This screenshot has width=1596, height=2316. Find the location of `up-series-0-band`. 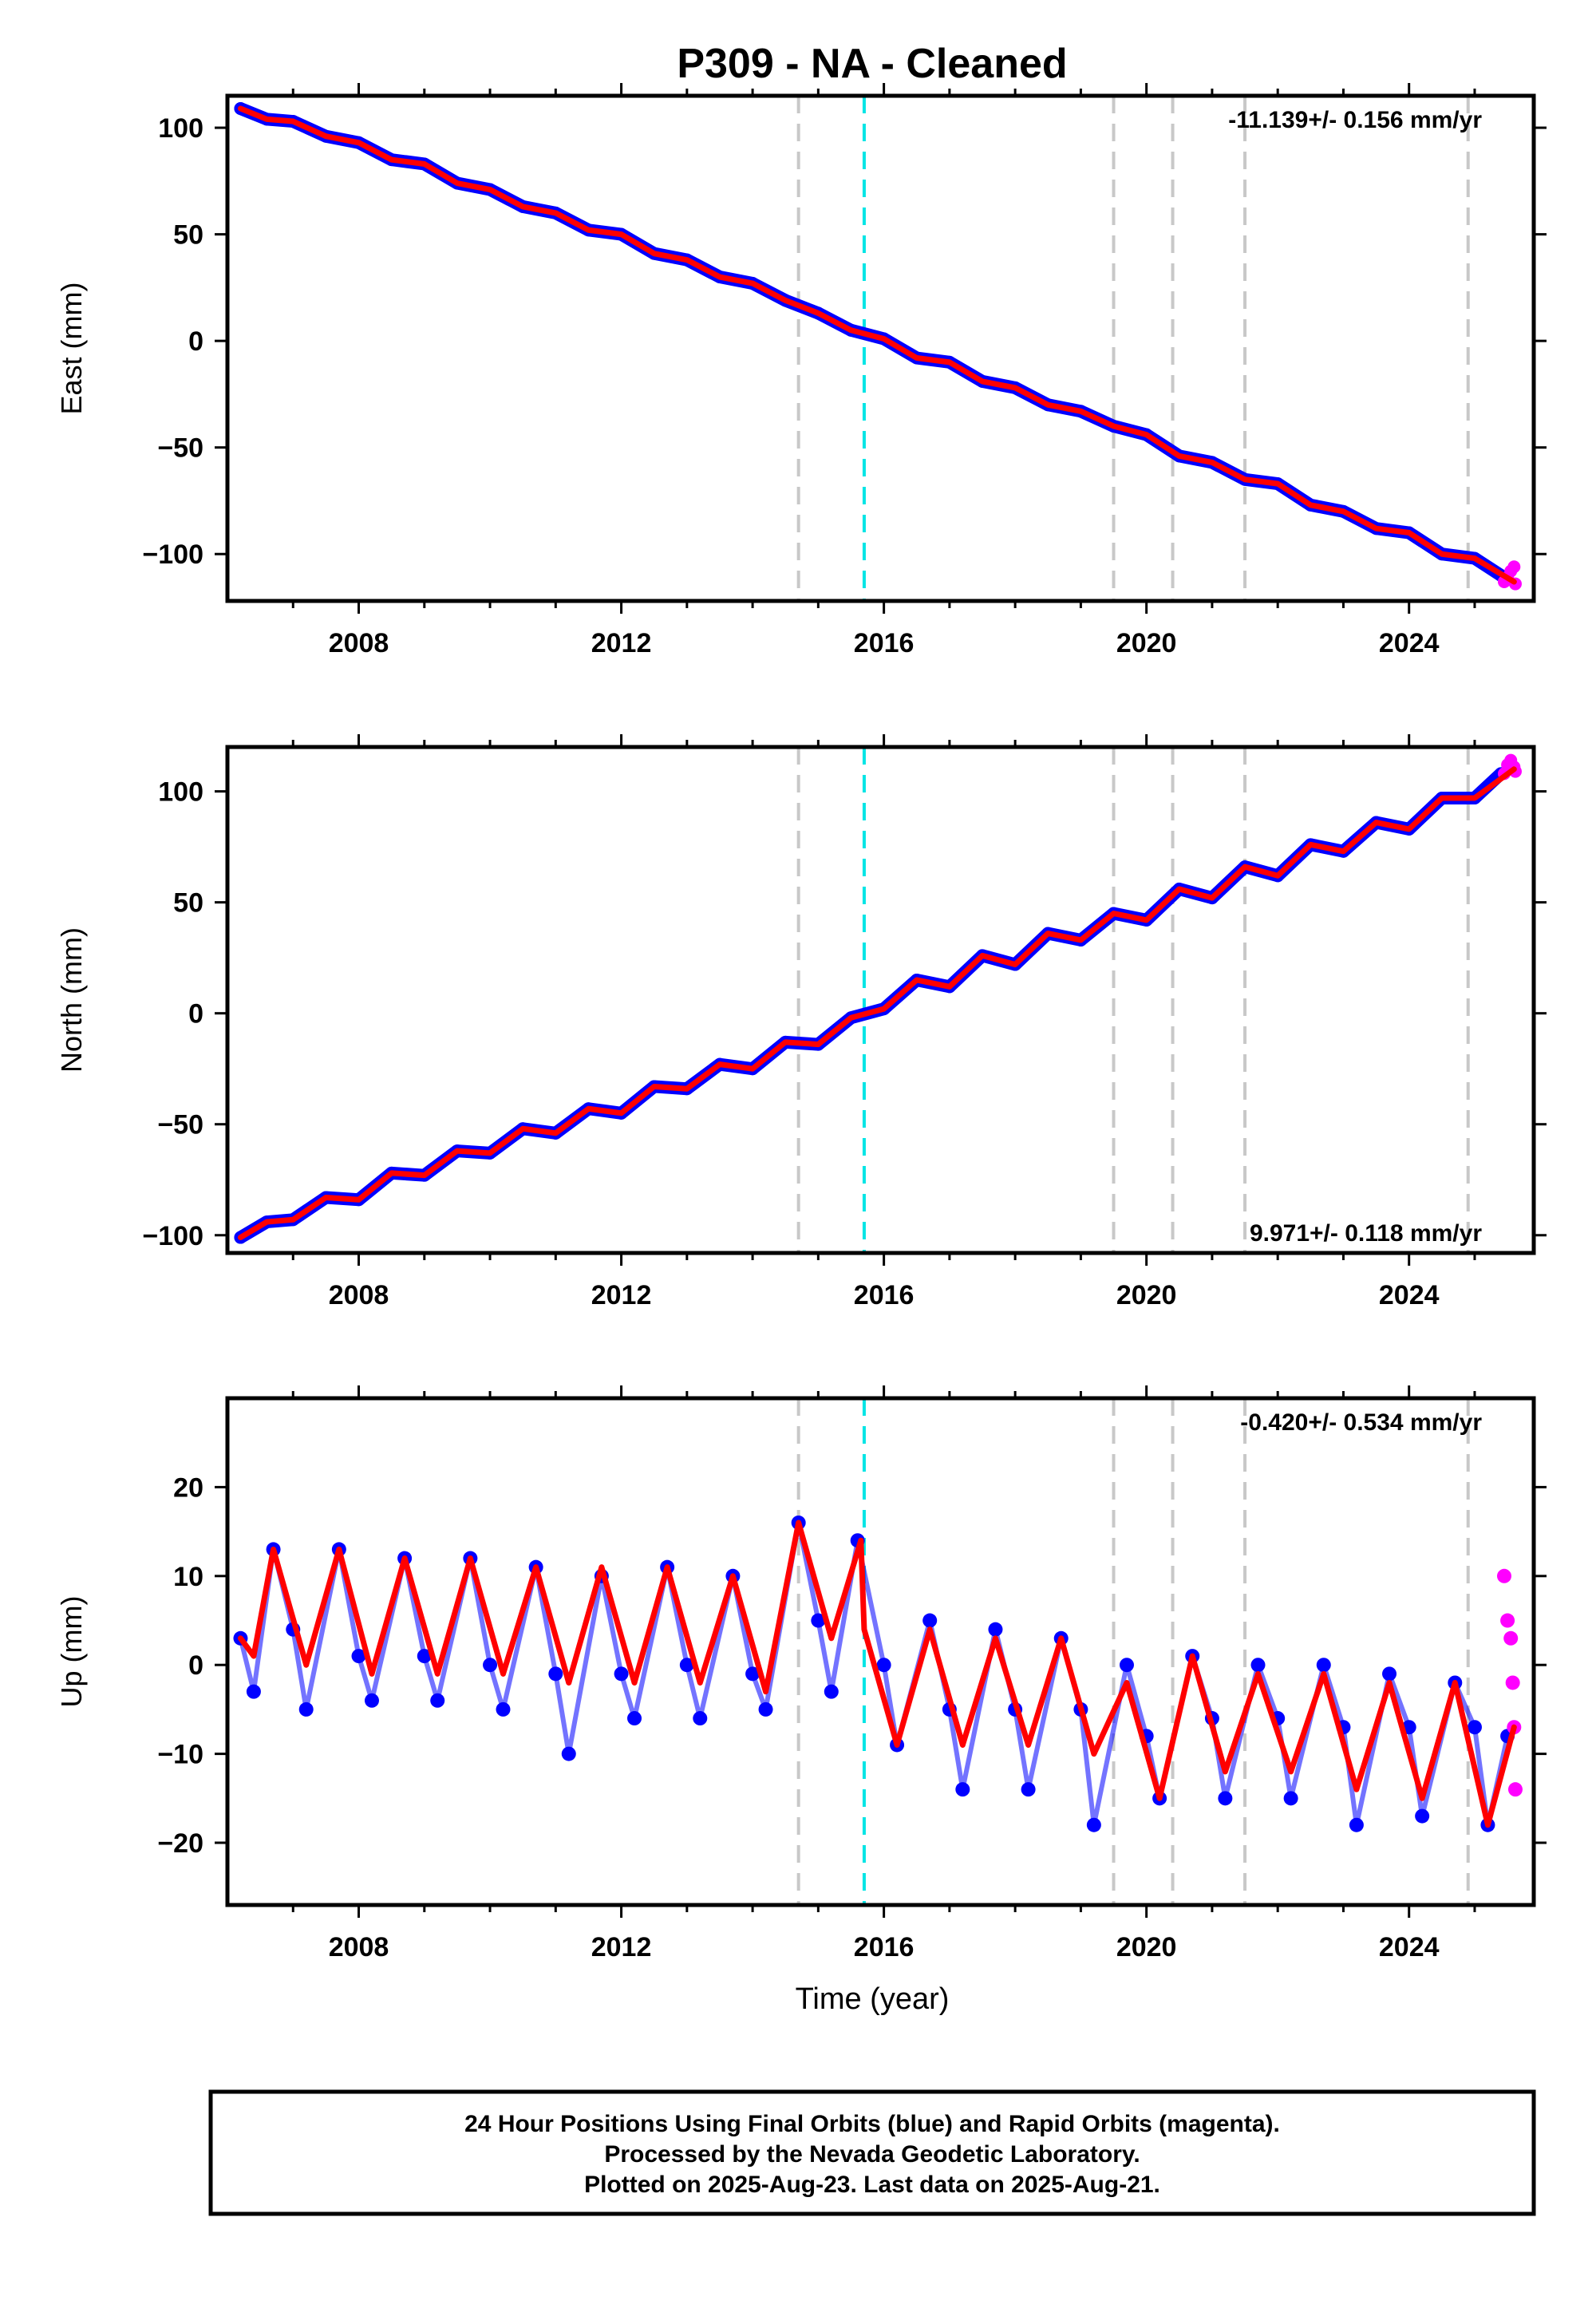

up-series-0-band is located at coordinates (874, 1674).